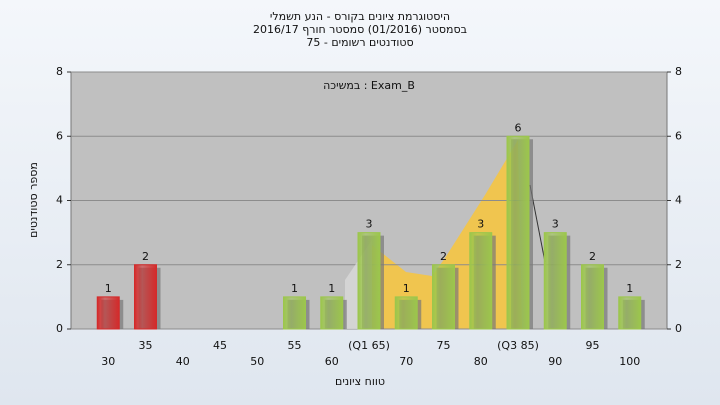  I want to click on x-tick-label: 95, so click(593, 345).